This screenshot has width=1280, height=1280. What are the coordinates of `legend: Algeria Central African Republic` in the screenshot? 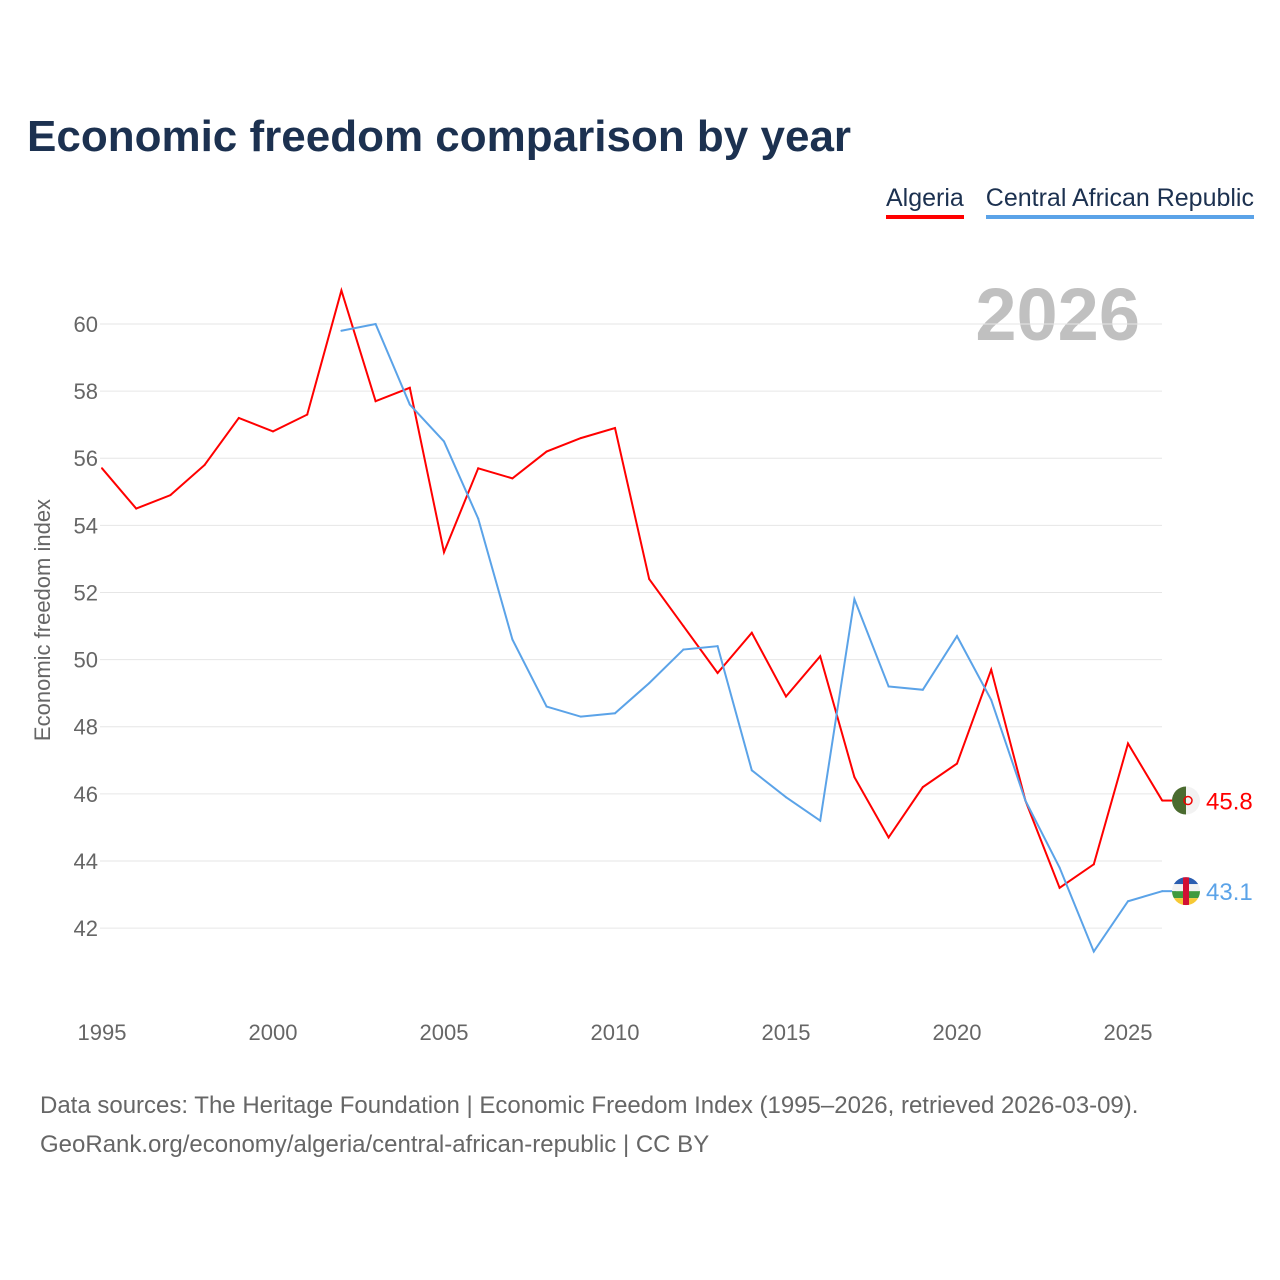 It's located at (1069, 201).